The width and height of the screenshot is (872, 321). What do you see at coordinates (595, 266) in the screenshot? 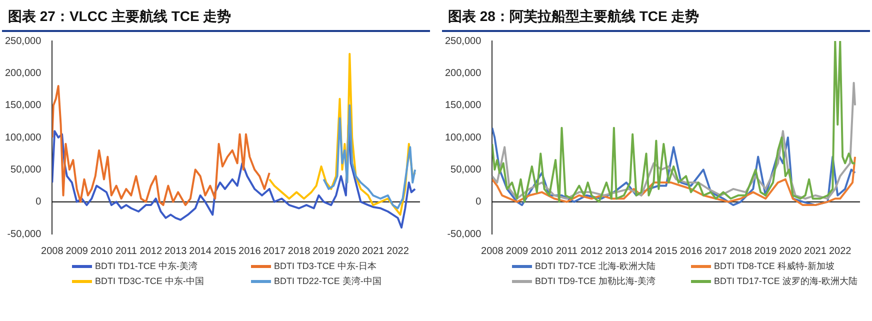
I see `legend-label: BDTI TD7-TCE 北海-欧洲大陆` at bounding box center [595, 266].